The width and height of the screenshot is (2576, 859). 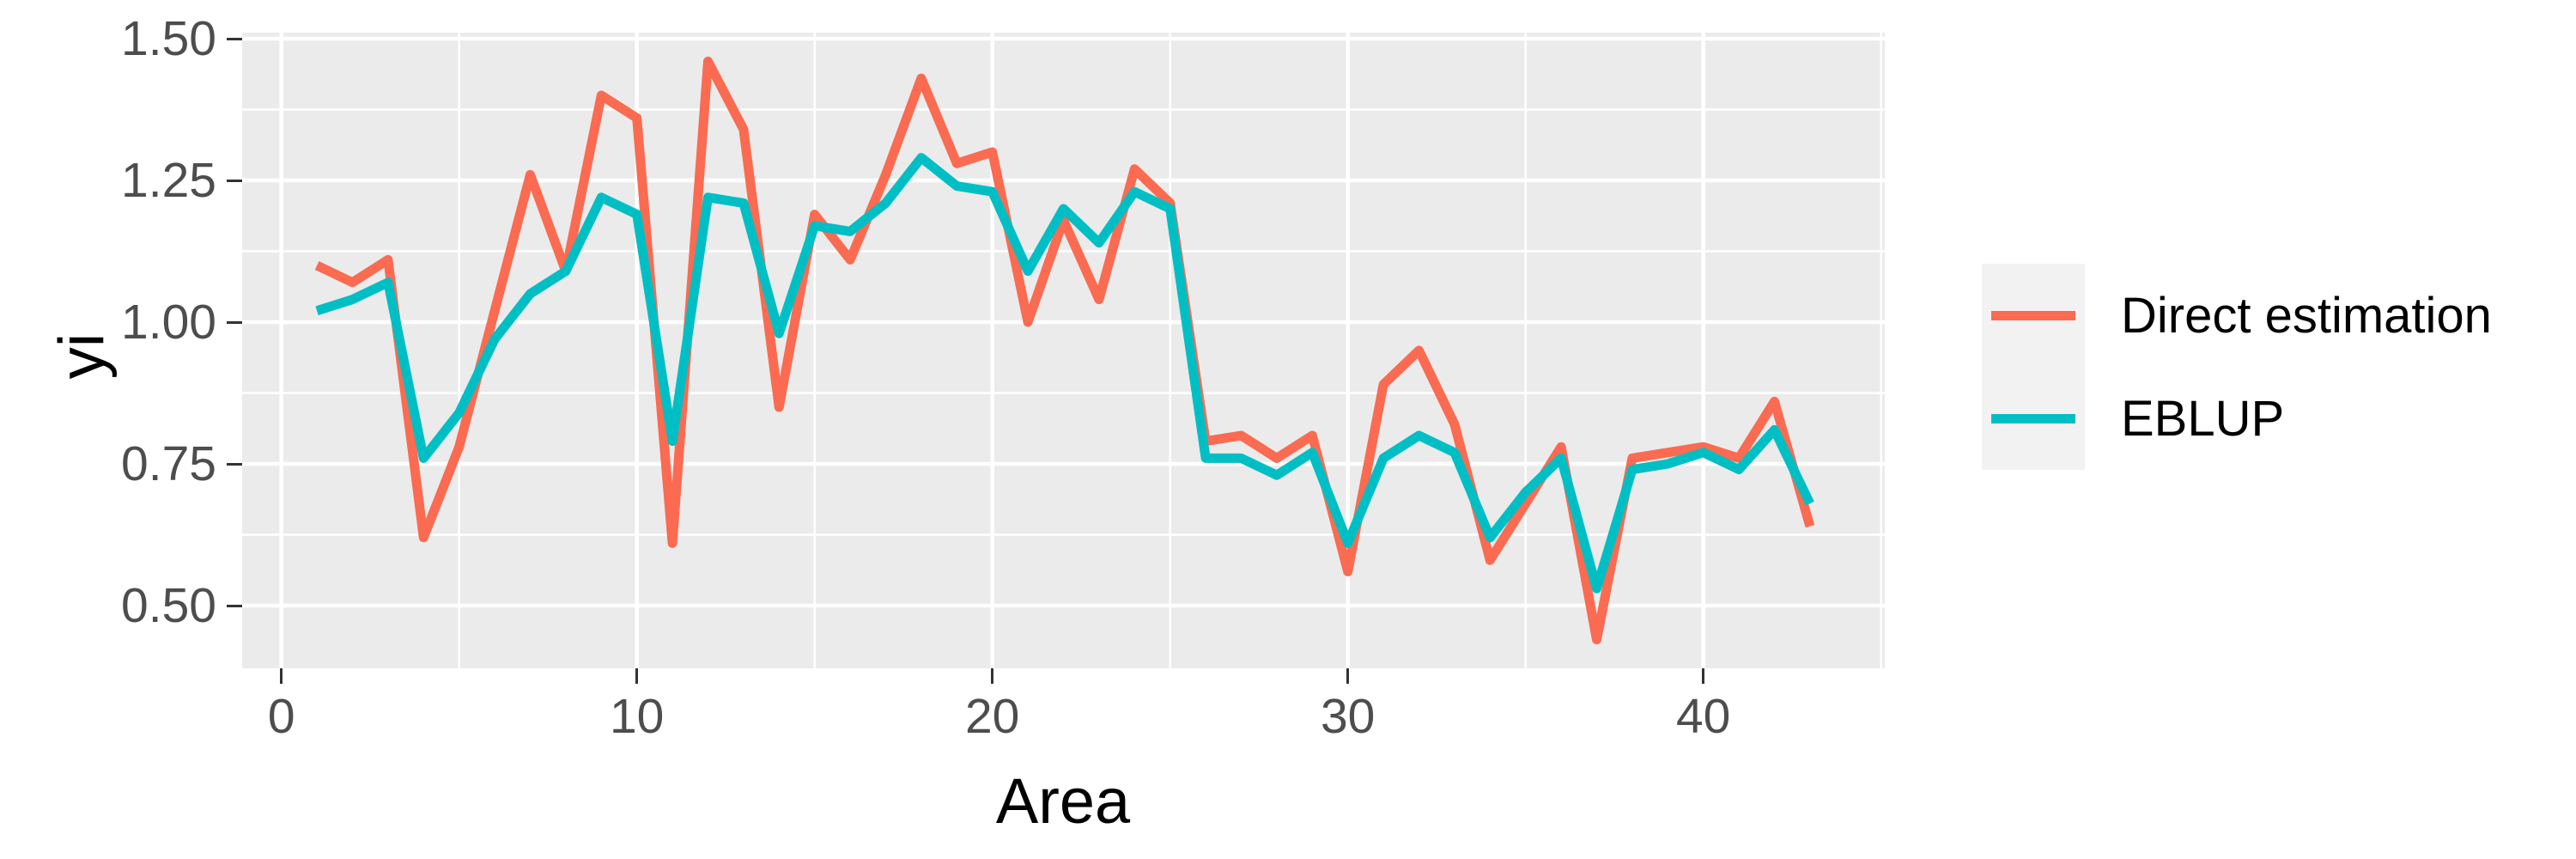 I want to click on y-tick-label: 0.75, so click(x=169, y=464).